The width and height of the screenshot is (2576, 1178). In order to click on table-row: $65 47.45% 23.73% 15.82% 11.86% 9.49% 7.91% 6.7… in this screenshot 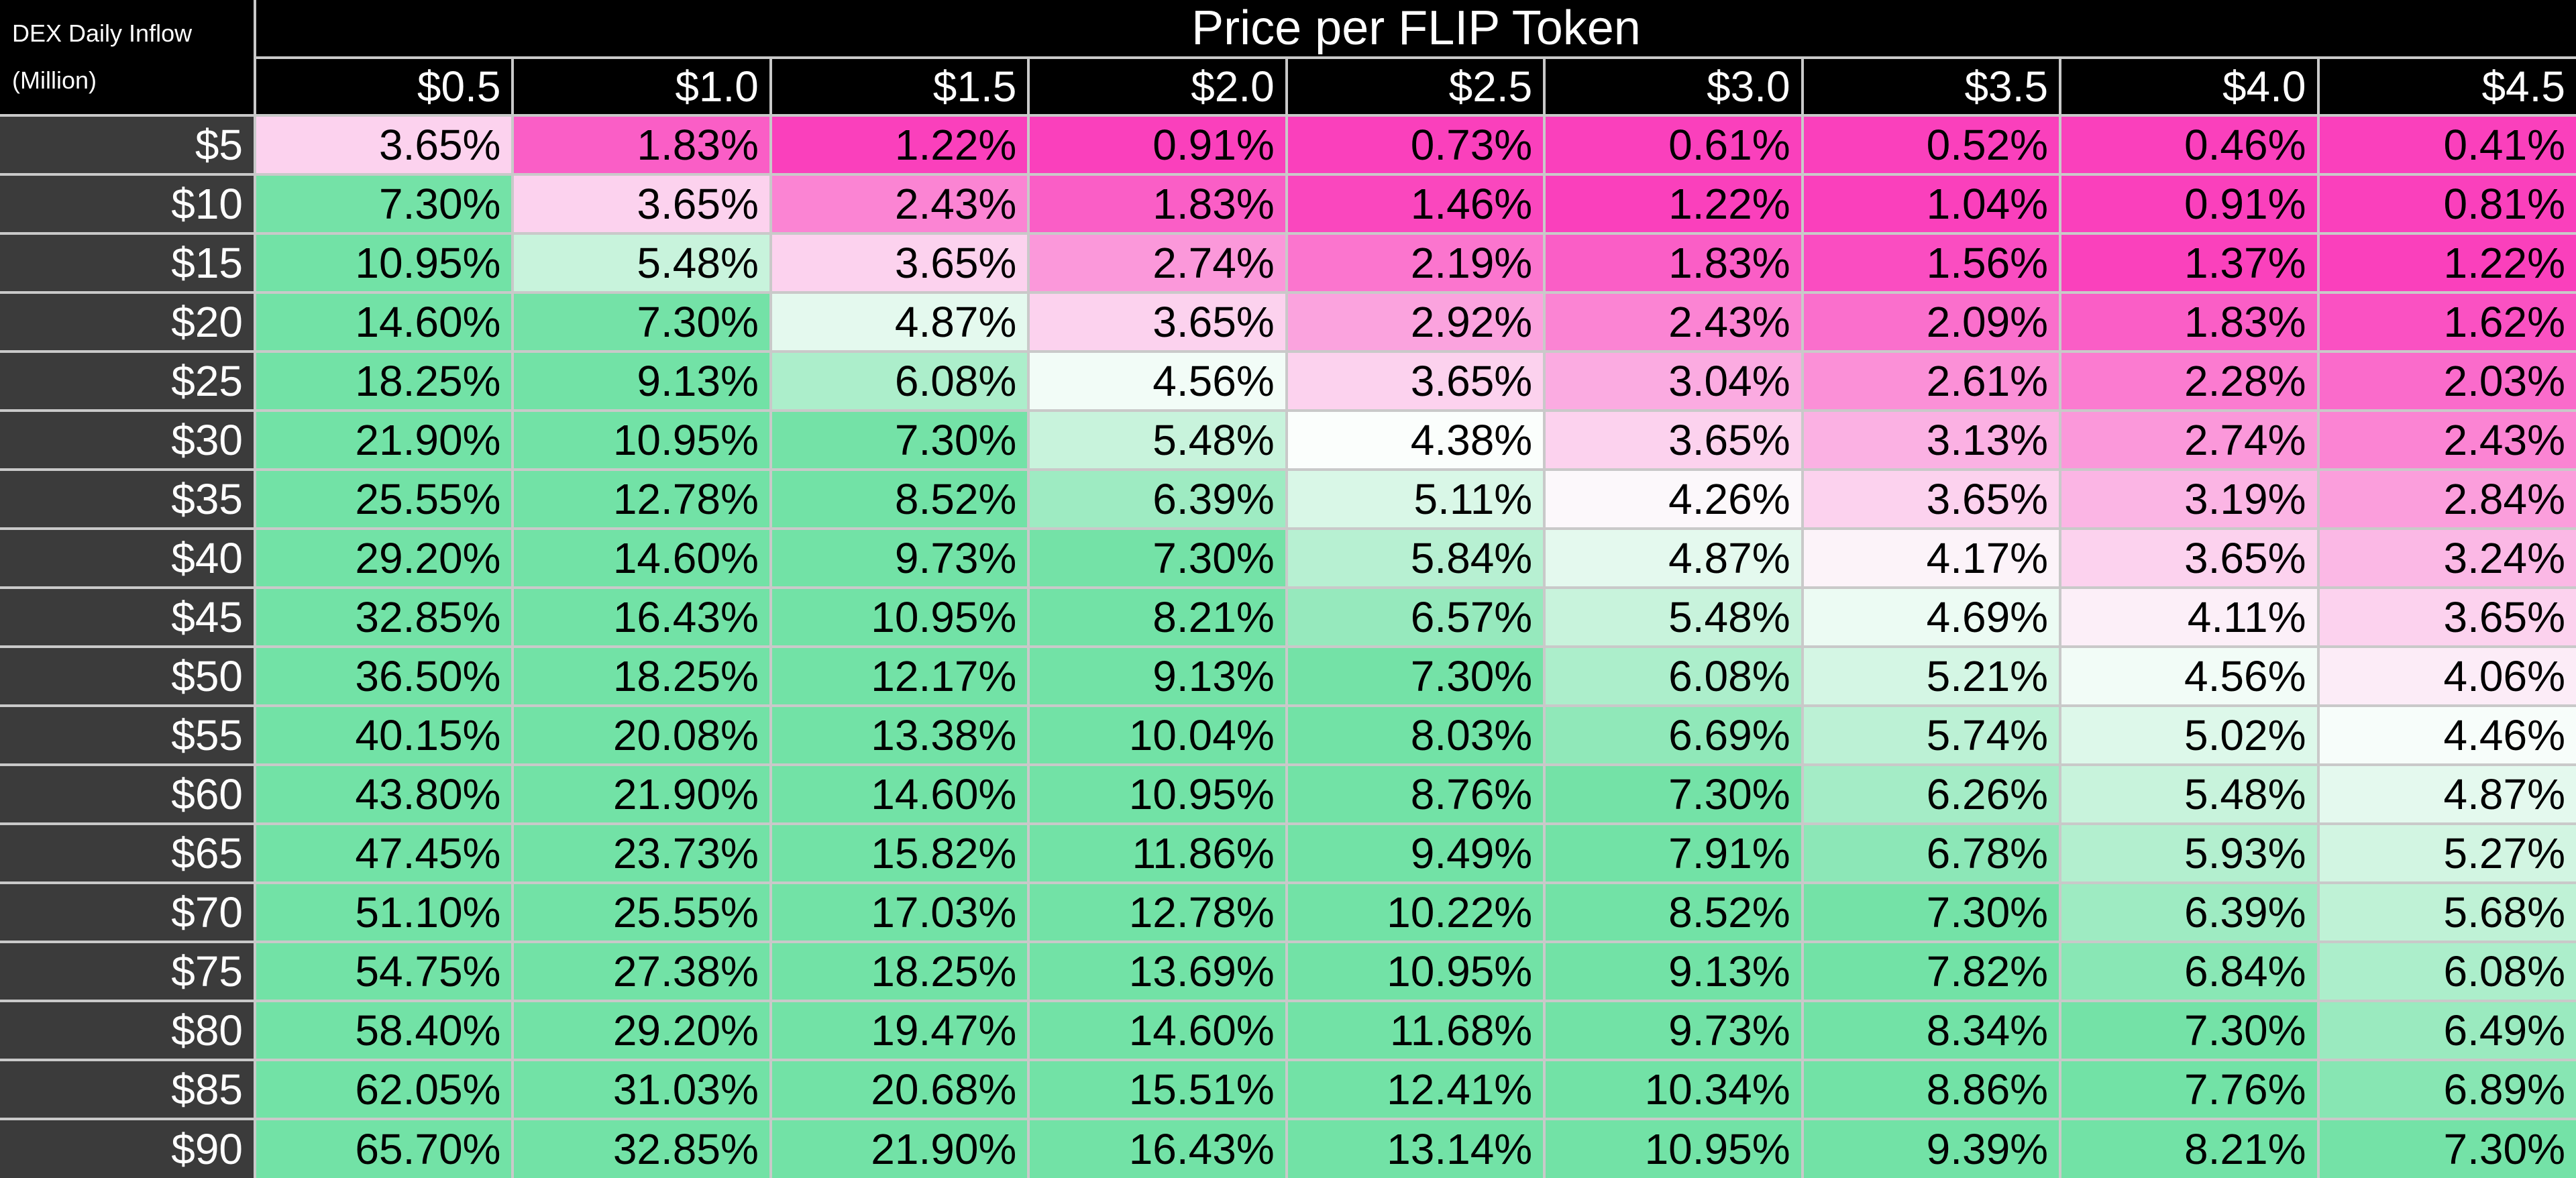, I will do `click(1288, 853)`.